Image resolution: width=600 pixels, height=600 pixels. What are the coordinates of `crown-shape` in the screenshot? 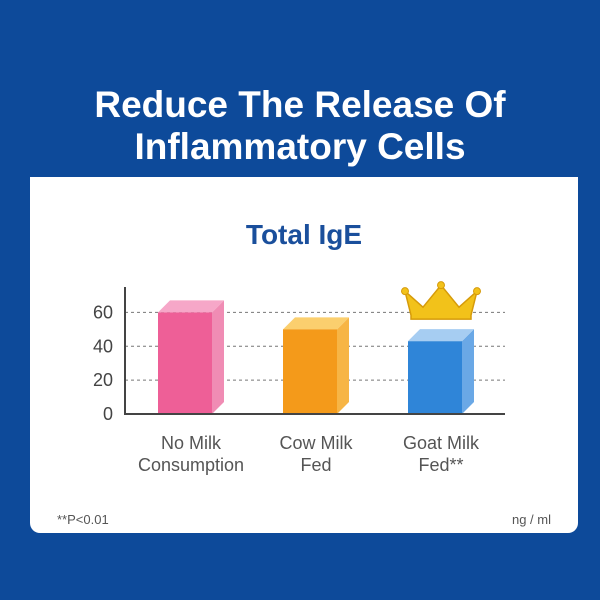 It's located at (441, 302).